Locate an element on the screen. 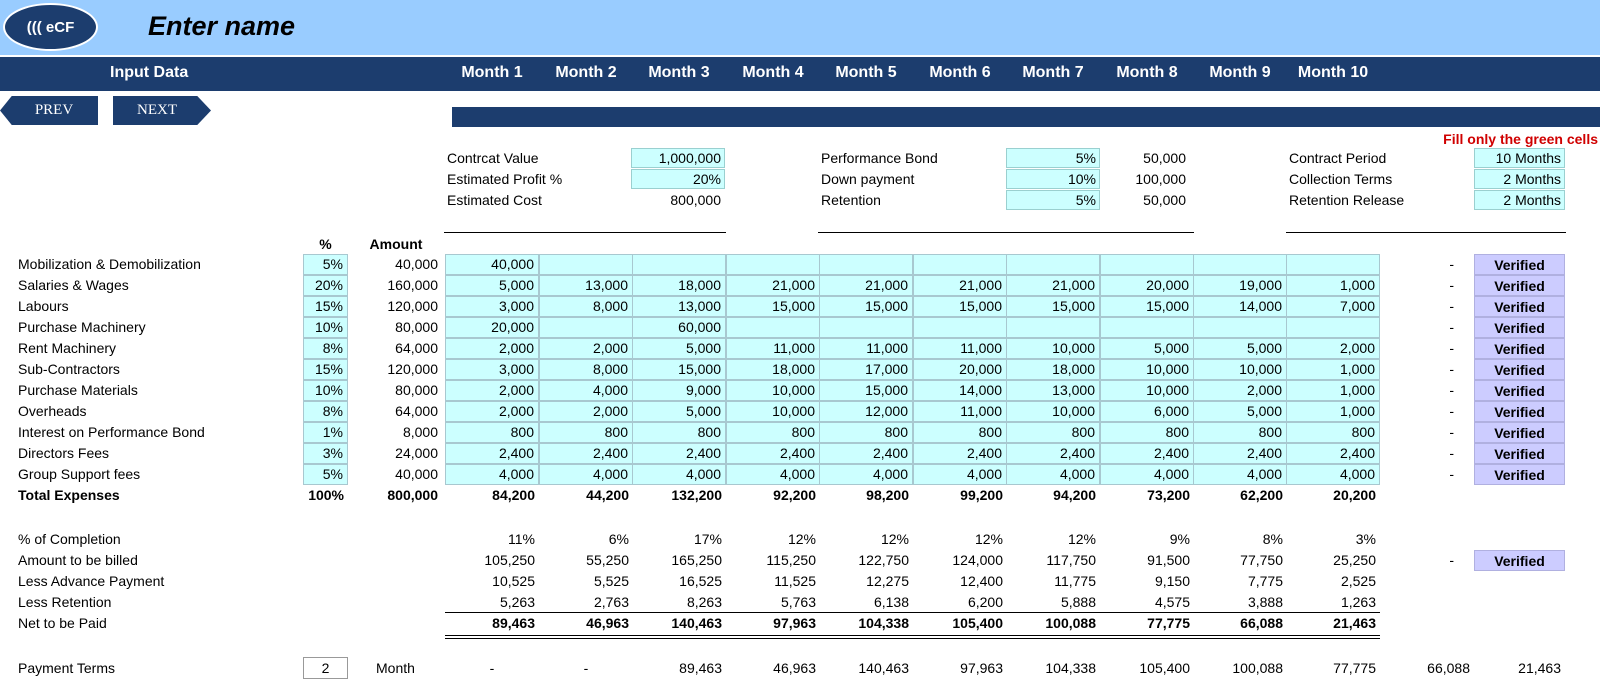 The height and width of the screenshot is (694, 1600). expense-month-input: 19,000 is located at coordinates (1240, 285).